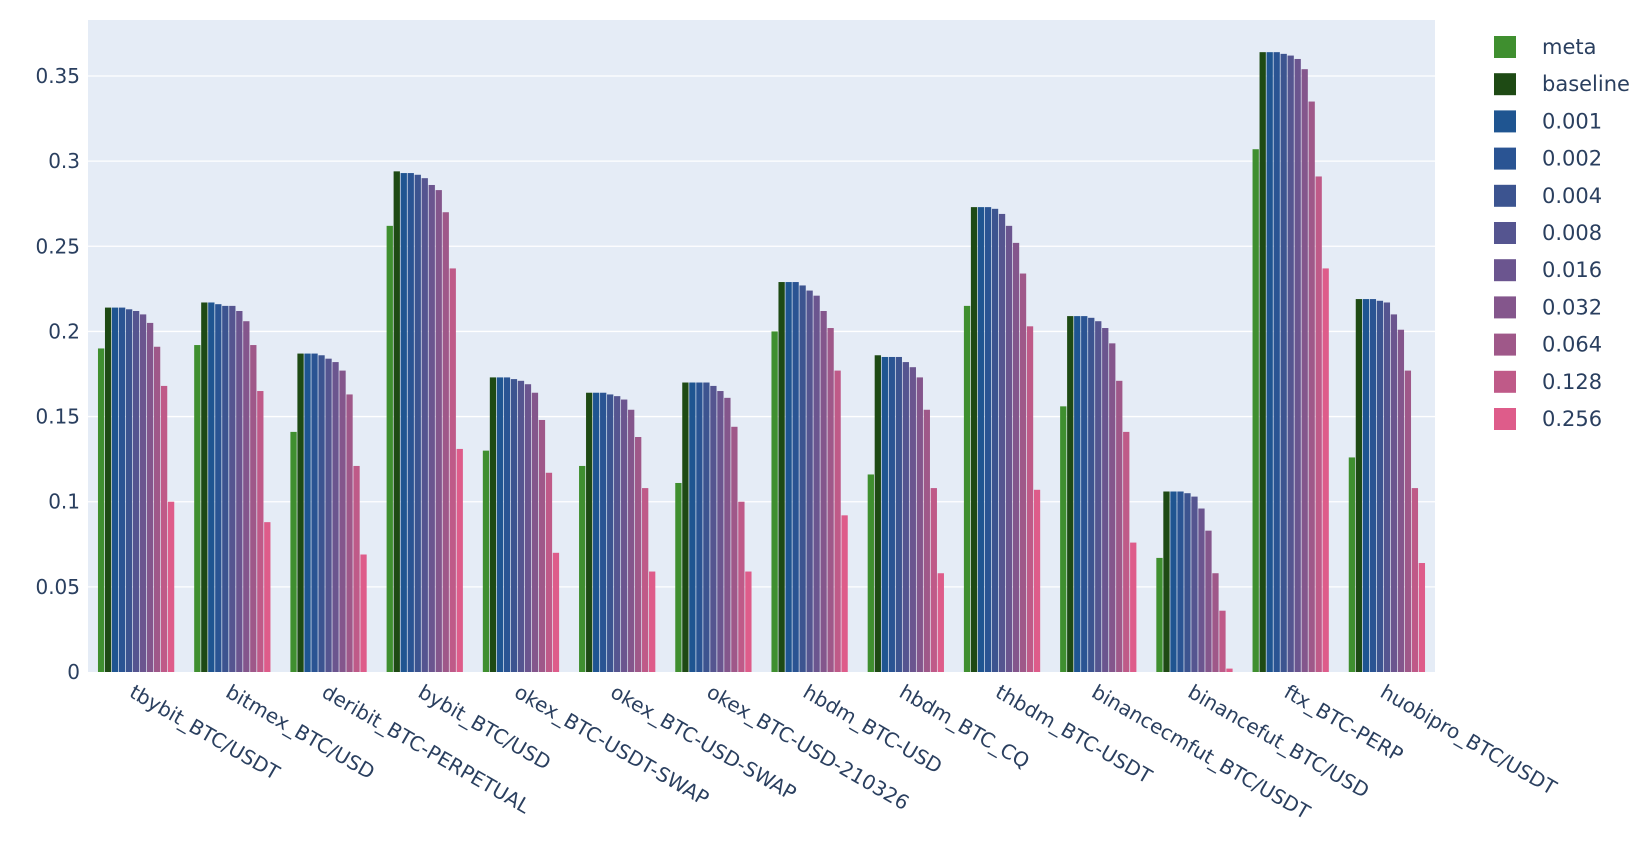 The image size is (1646, 856). I want to click on bar-0.064-13, so click(1408, 521).